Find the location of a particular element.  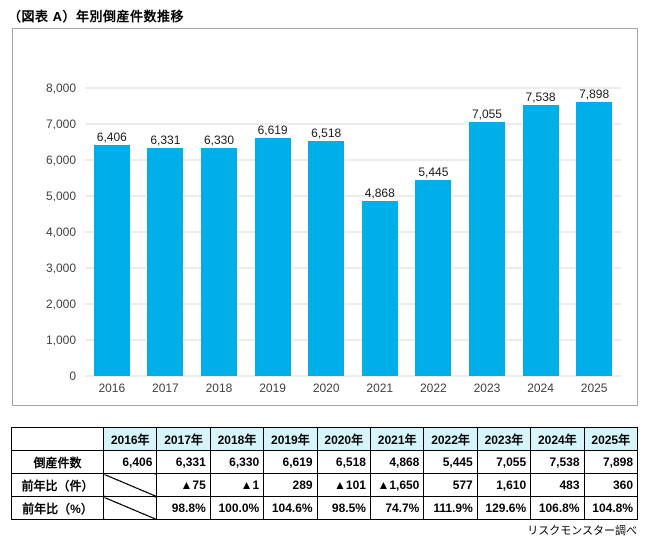

bar-column-2021: 4,868 is located at coordinates (380, 232).